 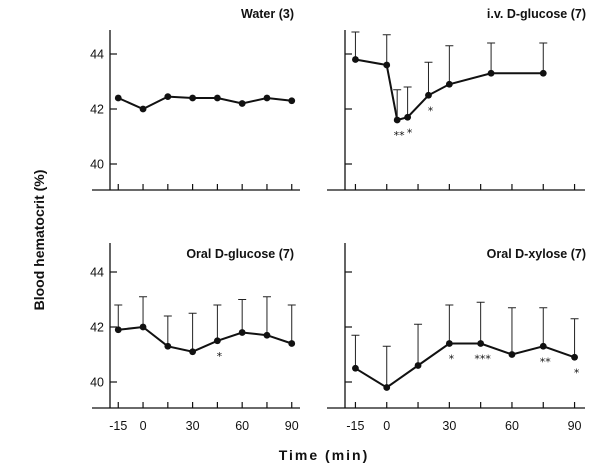 I want to click on panel-title: Oral D-glucose (7), so click(x=240, y=254).